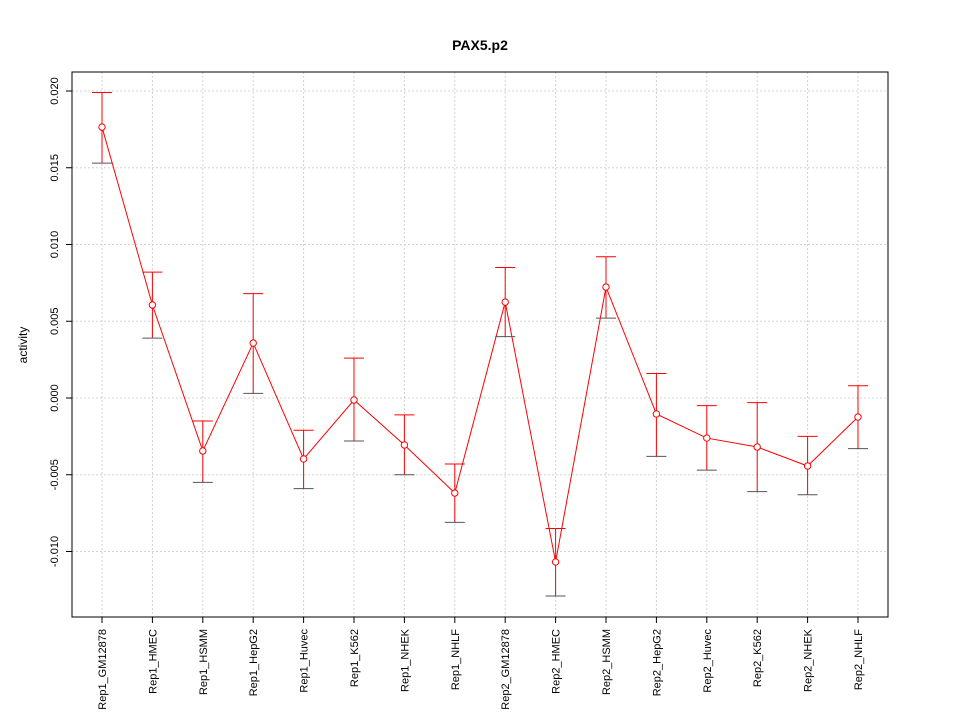 This screenshot has width=960, height=725. Describe the element at coordinates (55, 321) in the screenshot. I see `y-tick-label: 0.005` at that location.